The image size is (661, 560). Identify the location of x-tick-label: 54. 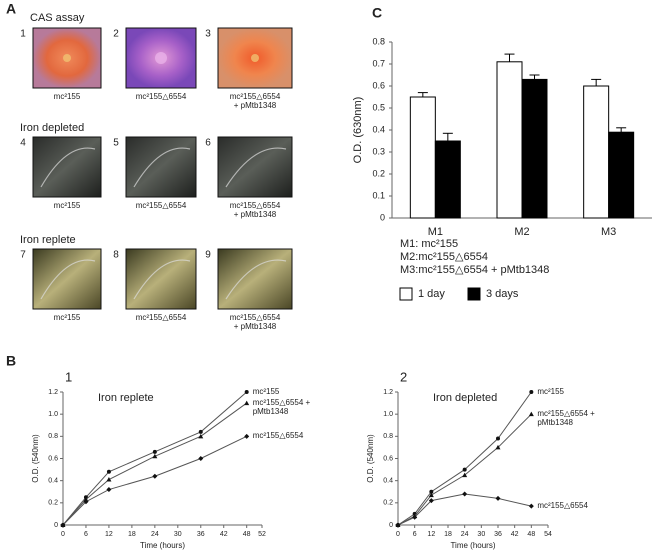
(548, 534).